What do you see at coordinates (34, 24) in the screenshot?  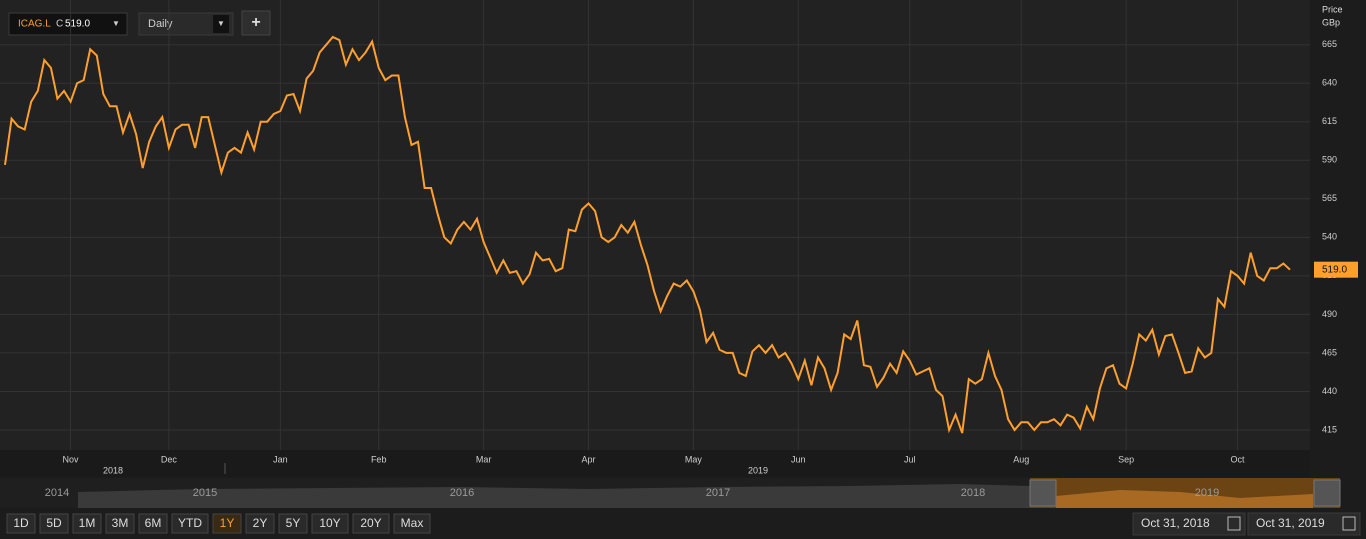 I see `symbol: ICAG.L` at bounding box center [34, 24].